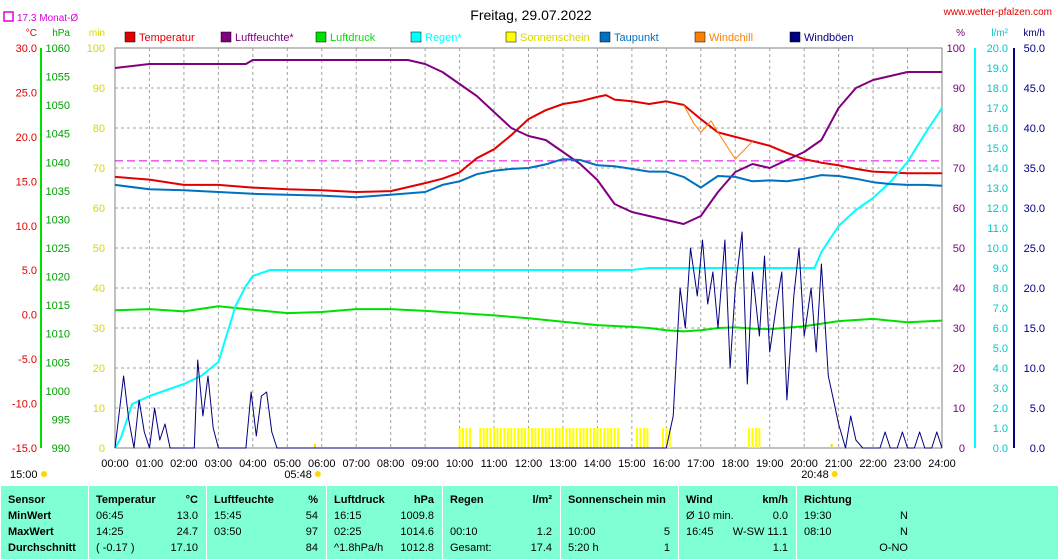  What do you see at coordinates (359, 500) in the screenshot?
I see `stats-header-title: Luftdruck` at bounding box center [359, 500].